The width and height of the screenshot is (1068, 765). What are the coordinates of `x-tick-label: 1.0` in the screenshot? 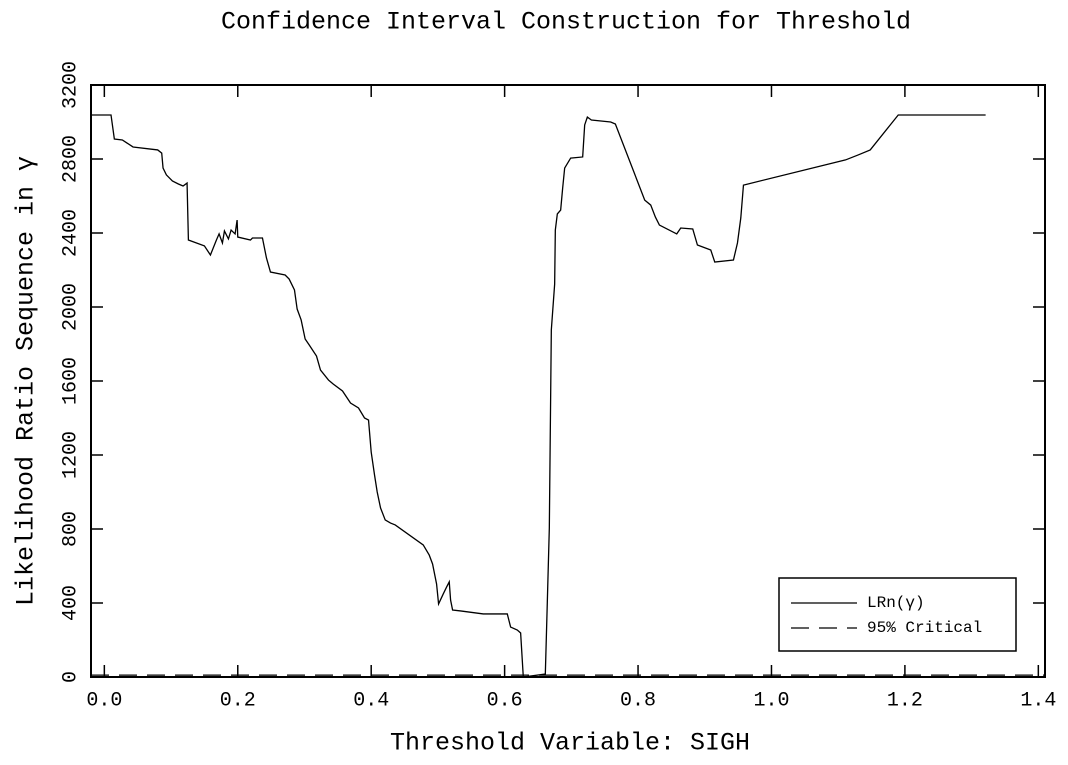 It's located at (771, 700).